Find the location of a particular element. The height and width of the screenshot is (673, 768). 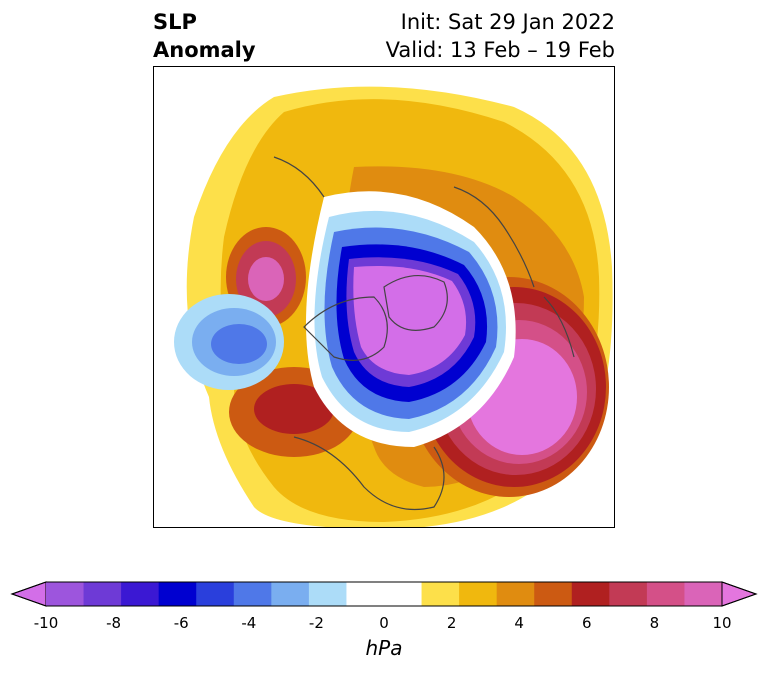

colorbar-tick-label: 8 is located at coordinates (654, 623).